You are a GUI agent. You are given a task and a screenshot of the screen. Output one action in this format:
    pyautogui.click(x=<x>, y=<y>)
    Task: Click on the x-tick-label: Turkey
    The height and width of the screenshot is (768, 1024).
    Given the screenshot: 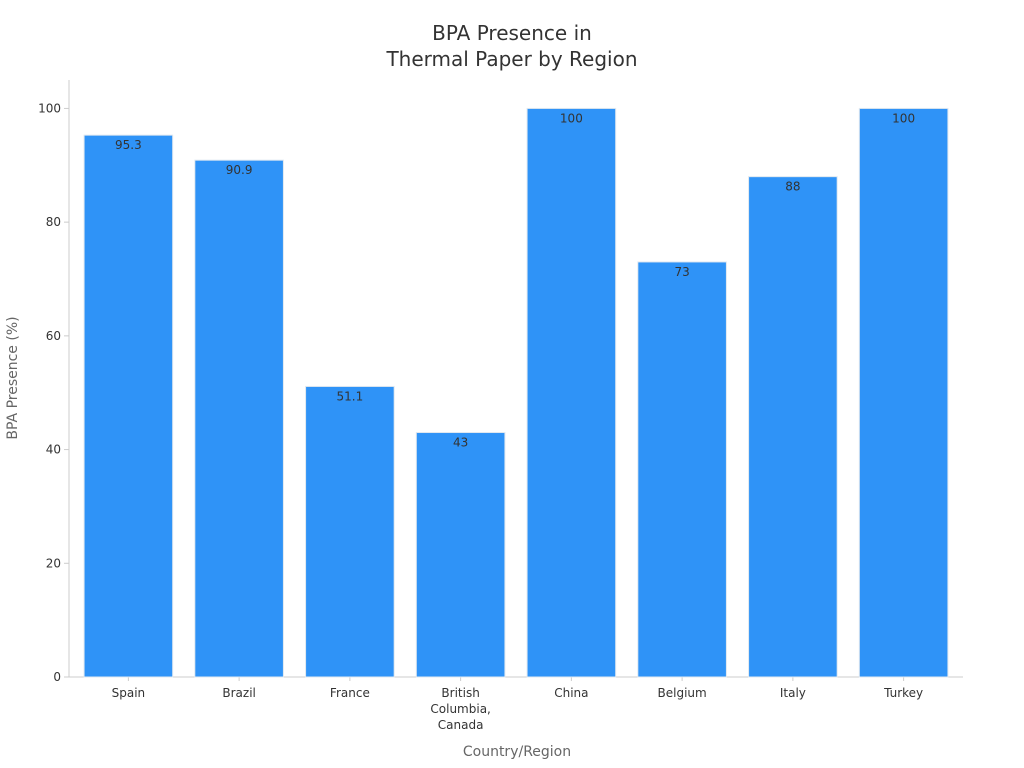 What is the action you would take?
    pyautogui.click(x=903, y=693)
    